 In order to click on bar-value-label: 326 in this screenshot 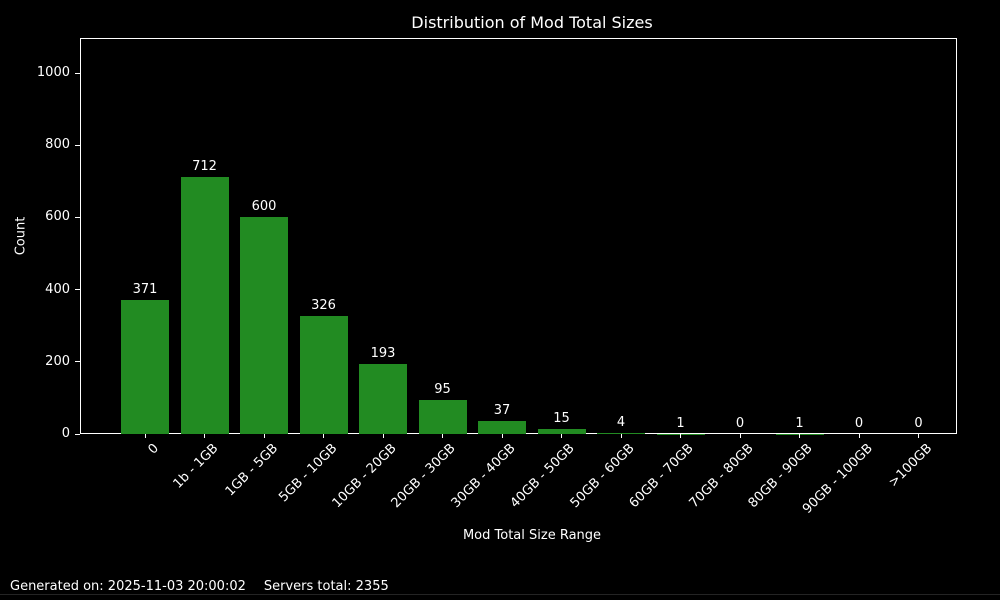, I will do `click(323, 306)`.